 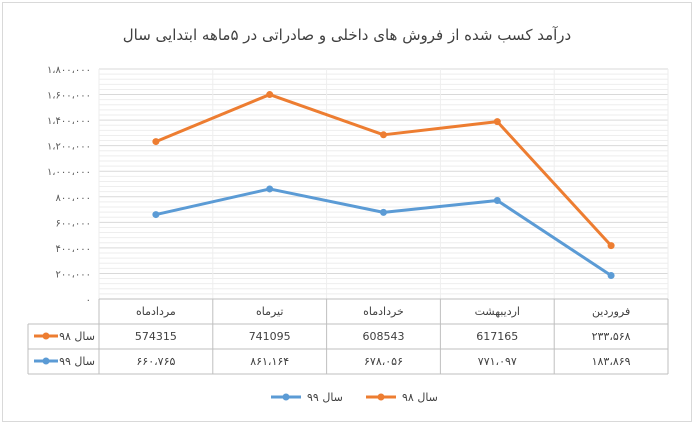 I want to click on table-value: ۲۳۳،۵۶۸, so click(x=611, y=336).